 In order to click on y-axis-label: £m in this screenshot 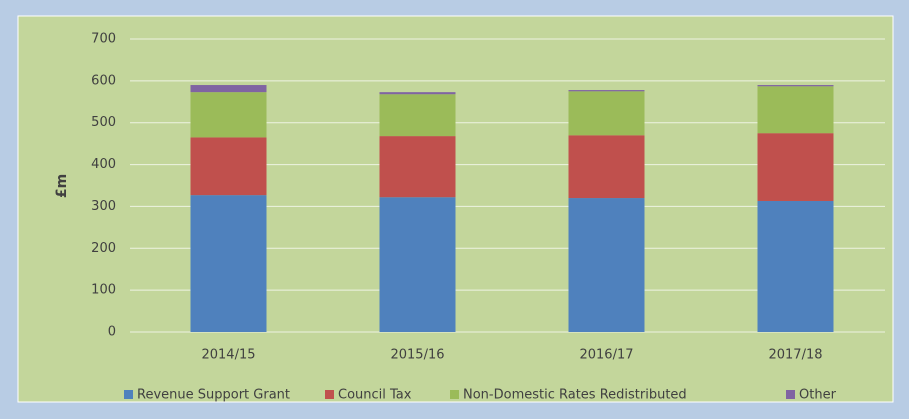, I will do `click(62, 186)`.